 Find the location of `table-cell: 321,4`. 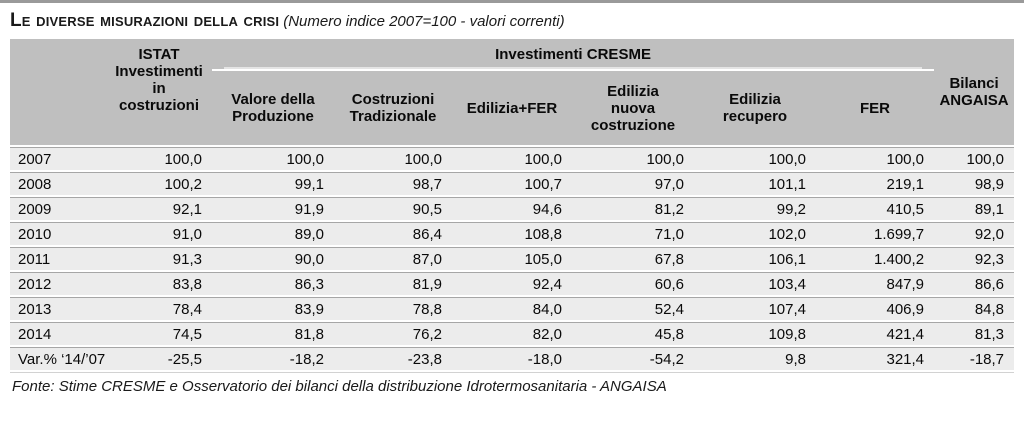

table-cell: 321,4 is located at coordinates (875, 359).